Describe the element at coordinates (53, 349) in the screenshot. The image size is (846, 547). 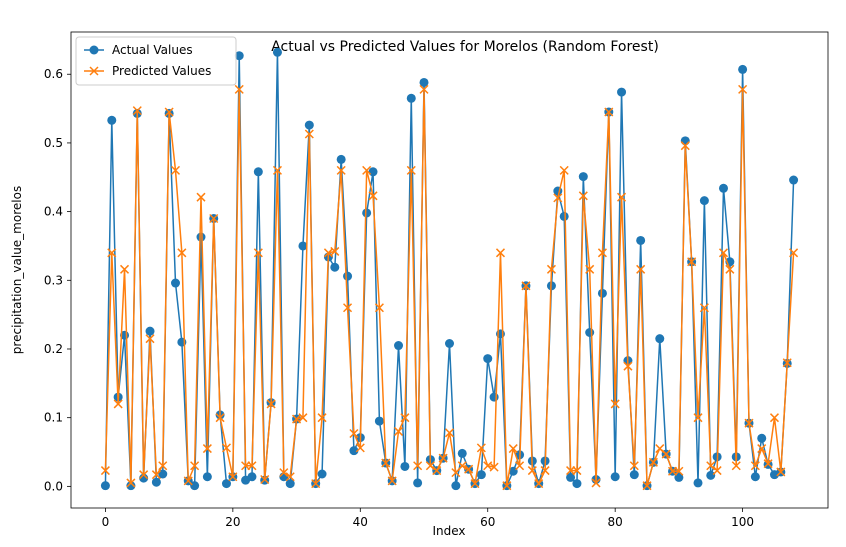
I see `y-tick-label: 0.2` at that location.